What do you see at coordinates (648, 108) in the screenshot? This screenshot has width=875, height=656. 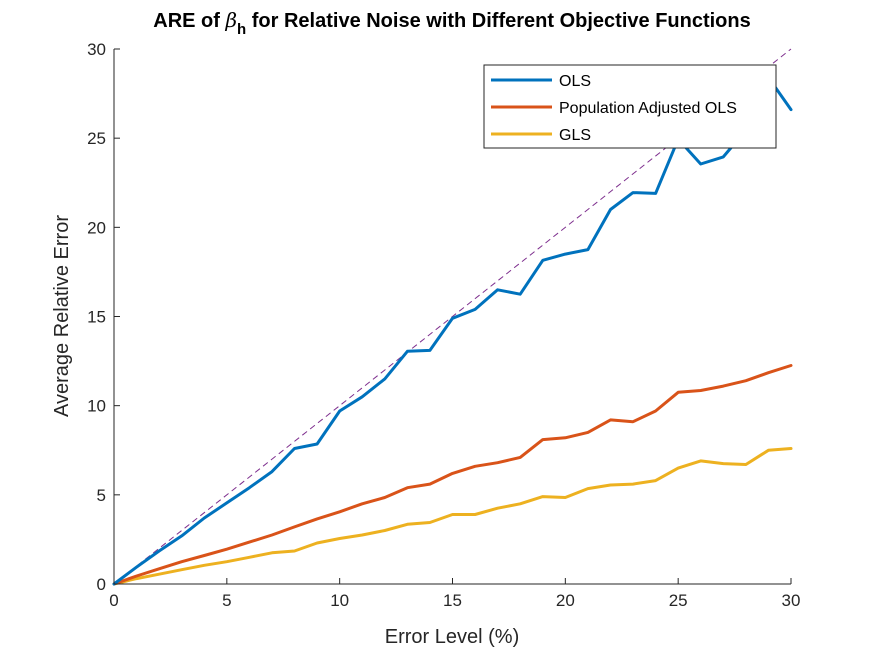 I see `legend-label: Population Adjusted OLS` at bounding box center [648, 108].